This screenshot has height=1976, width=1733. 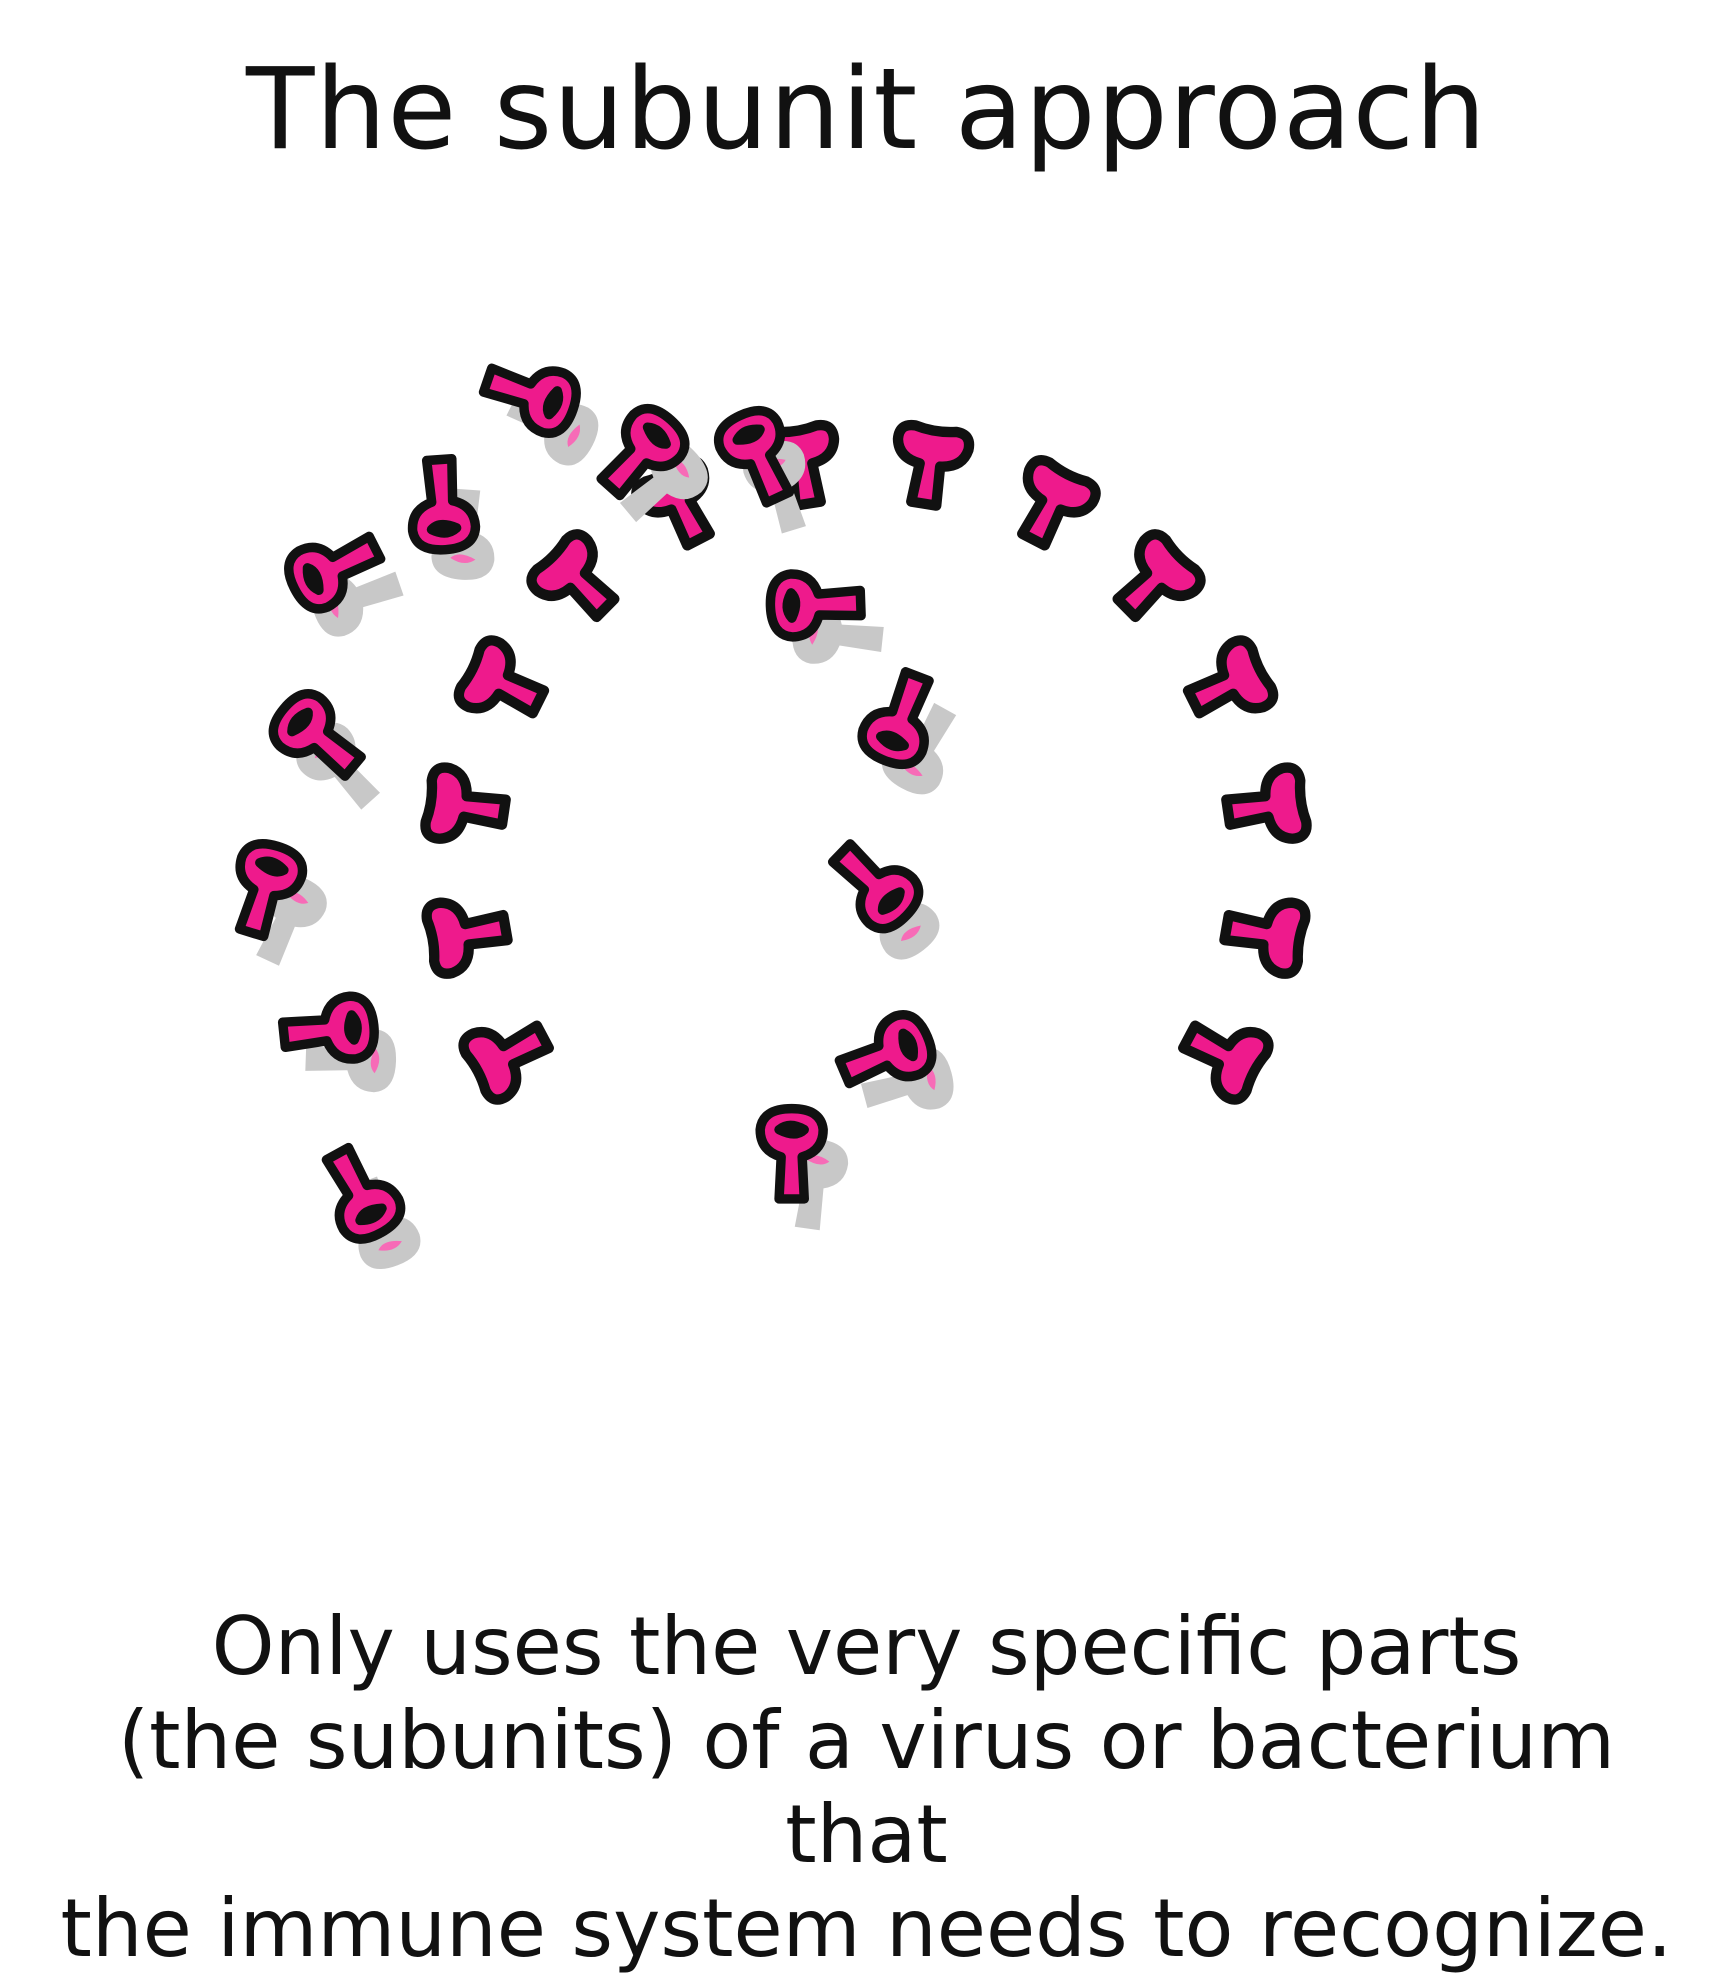 I want to click on caption-line-3: the immune system needs to recognize., so click(x=866, y=1928).